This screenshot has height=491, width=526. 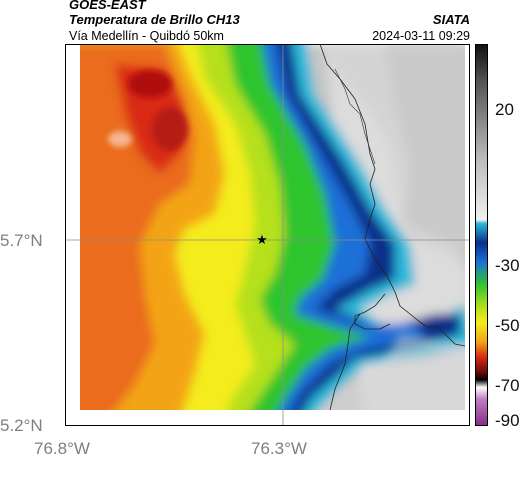 What do you see at coordinates (481, 235) in the screenshot?
I see `colorbar` at bounding box center [481, 235].